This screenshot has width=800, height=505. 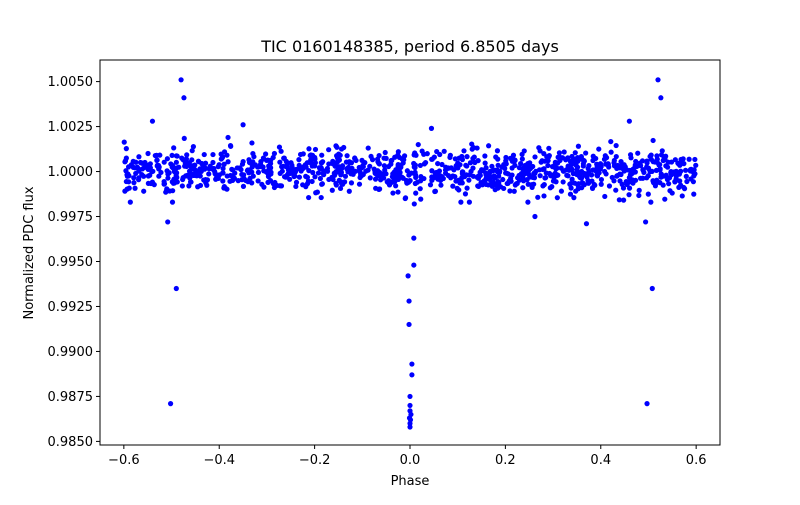 I want to click on x-tick-label: 0.2, so click(x=505, y=460).